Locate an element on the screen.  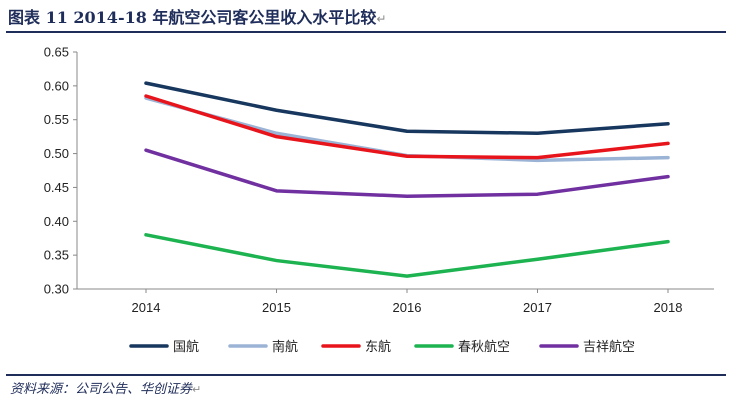
chart-legend: 国航 南航 东航 春秋航空 吉祥航空 is located at coordinates (382, 347).